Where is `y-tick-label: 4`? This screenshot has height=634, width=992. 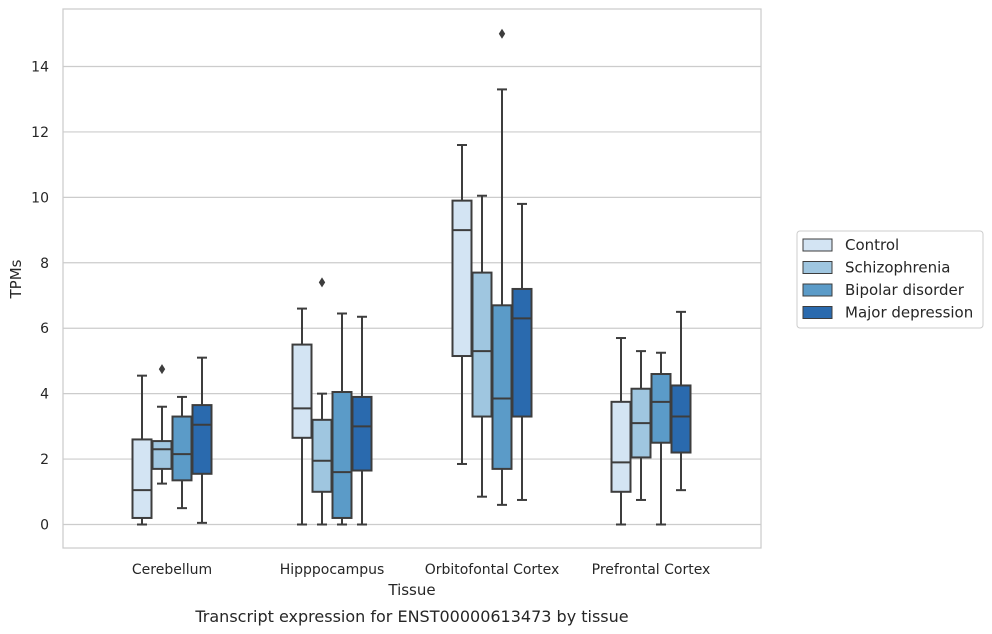
y-tick-label: 4 is located at coordinates (44, 395).